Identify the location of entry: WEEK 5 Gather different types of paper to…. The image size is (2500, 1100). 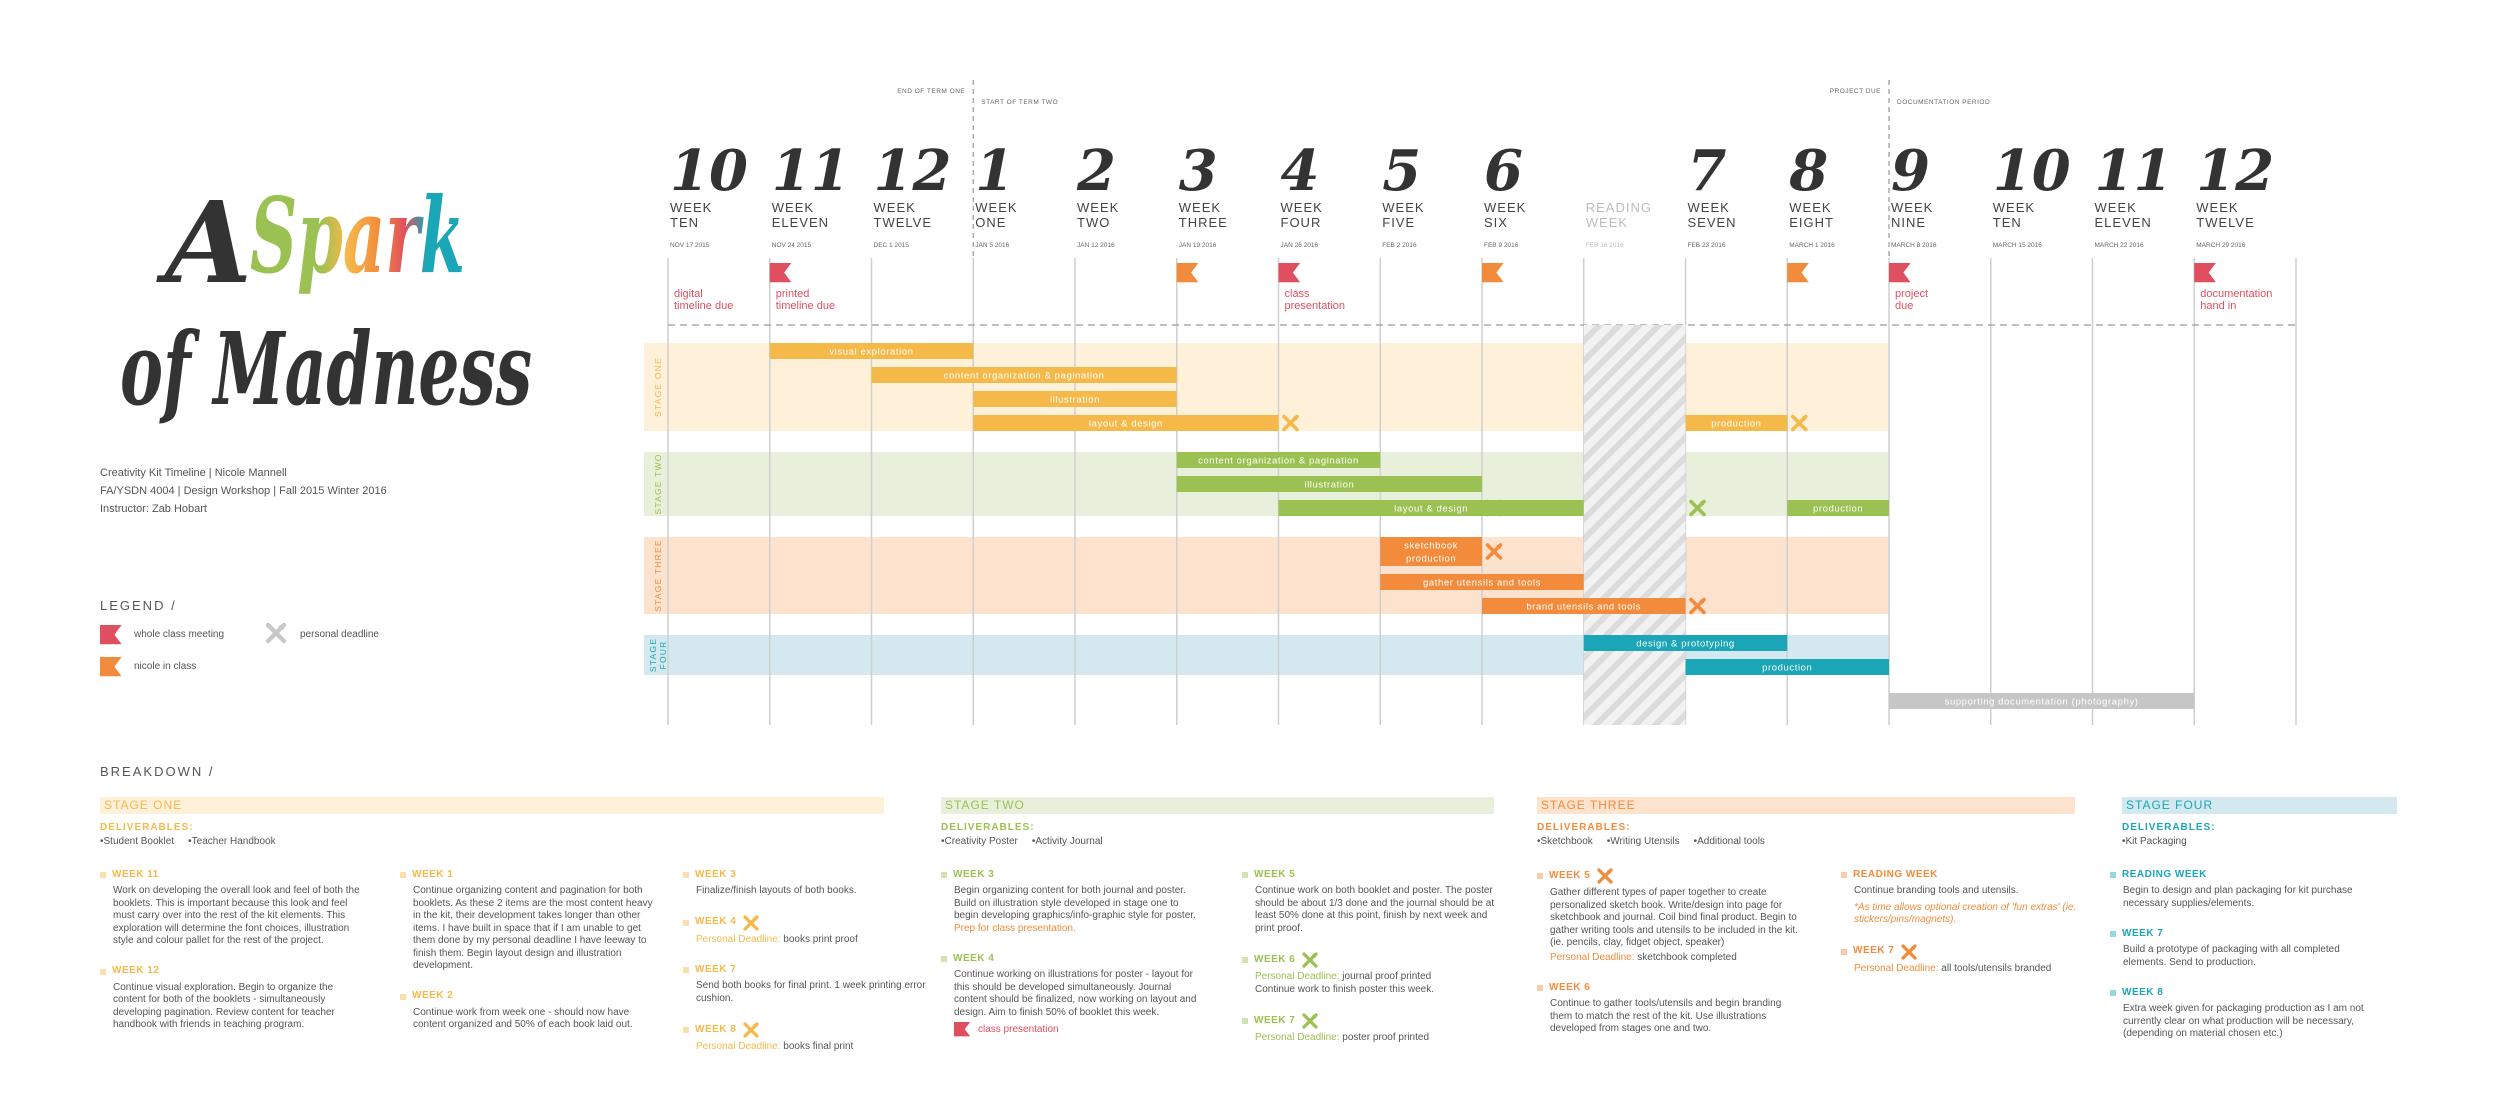
(1668, 916).